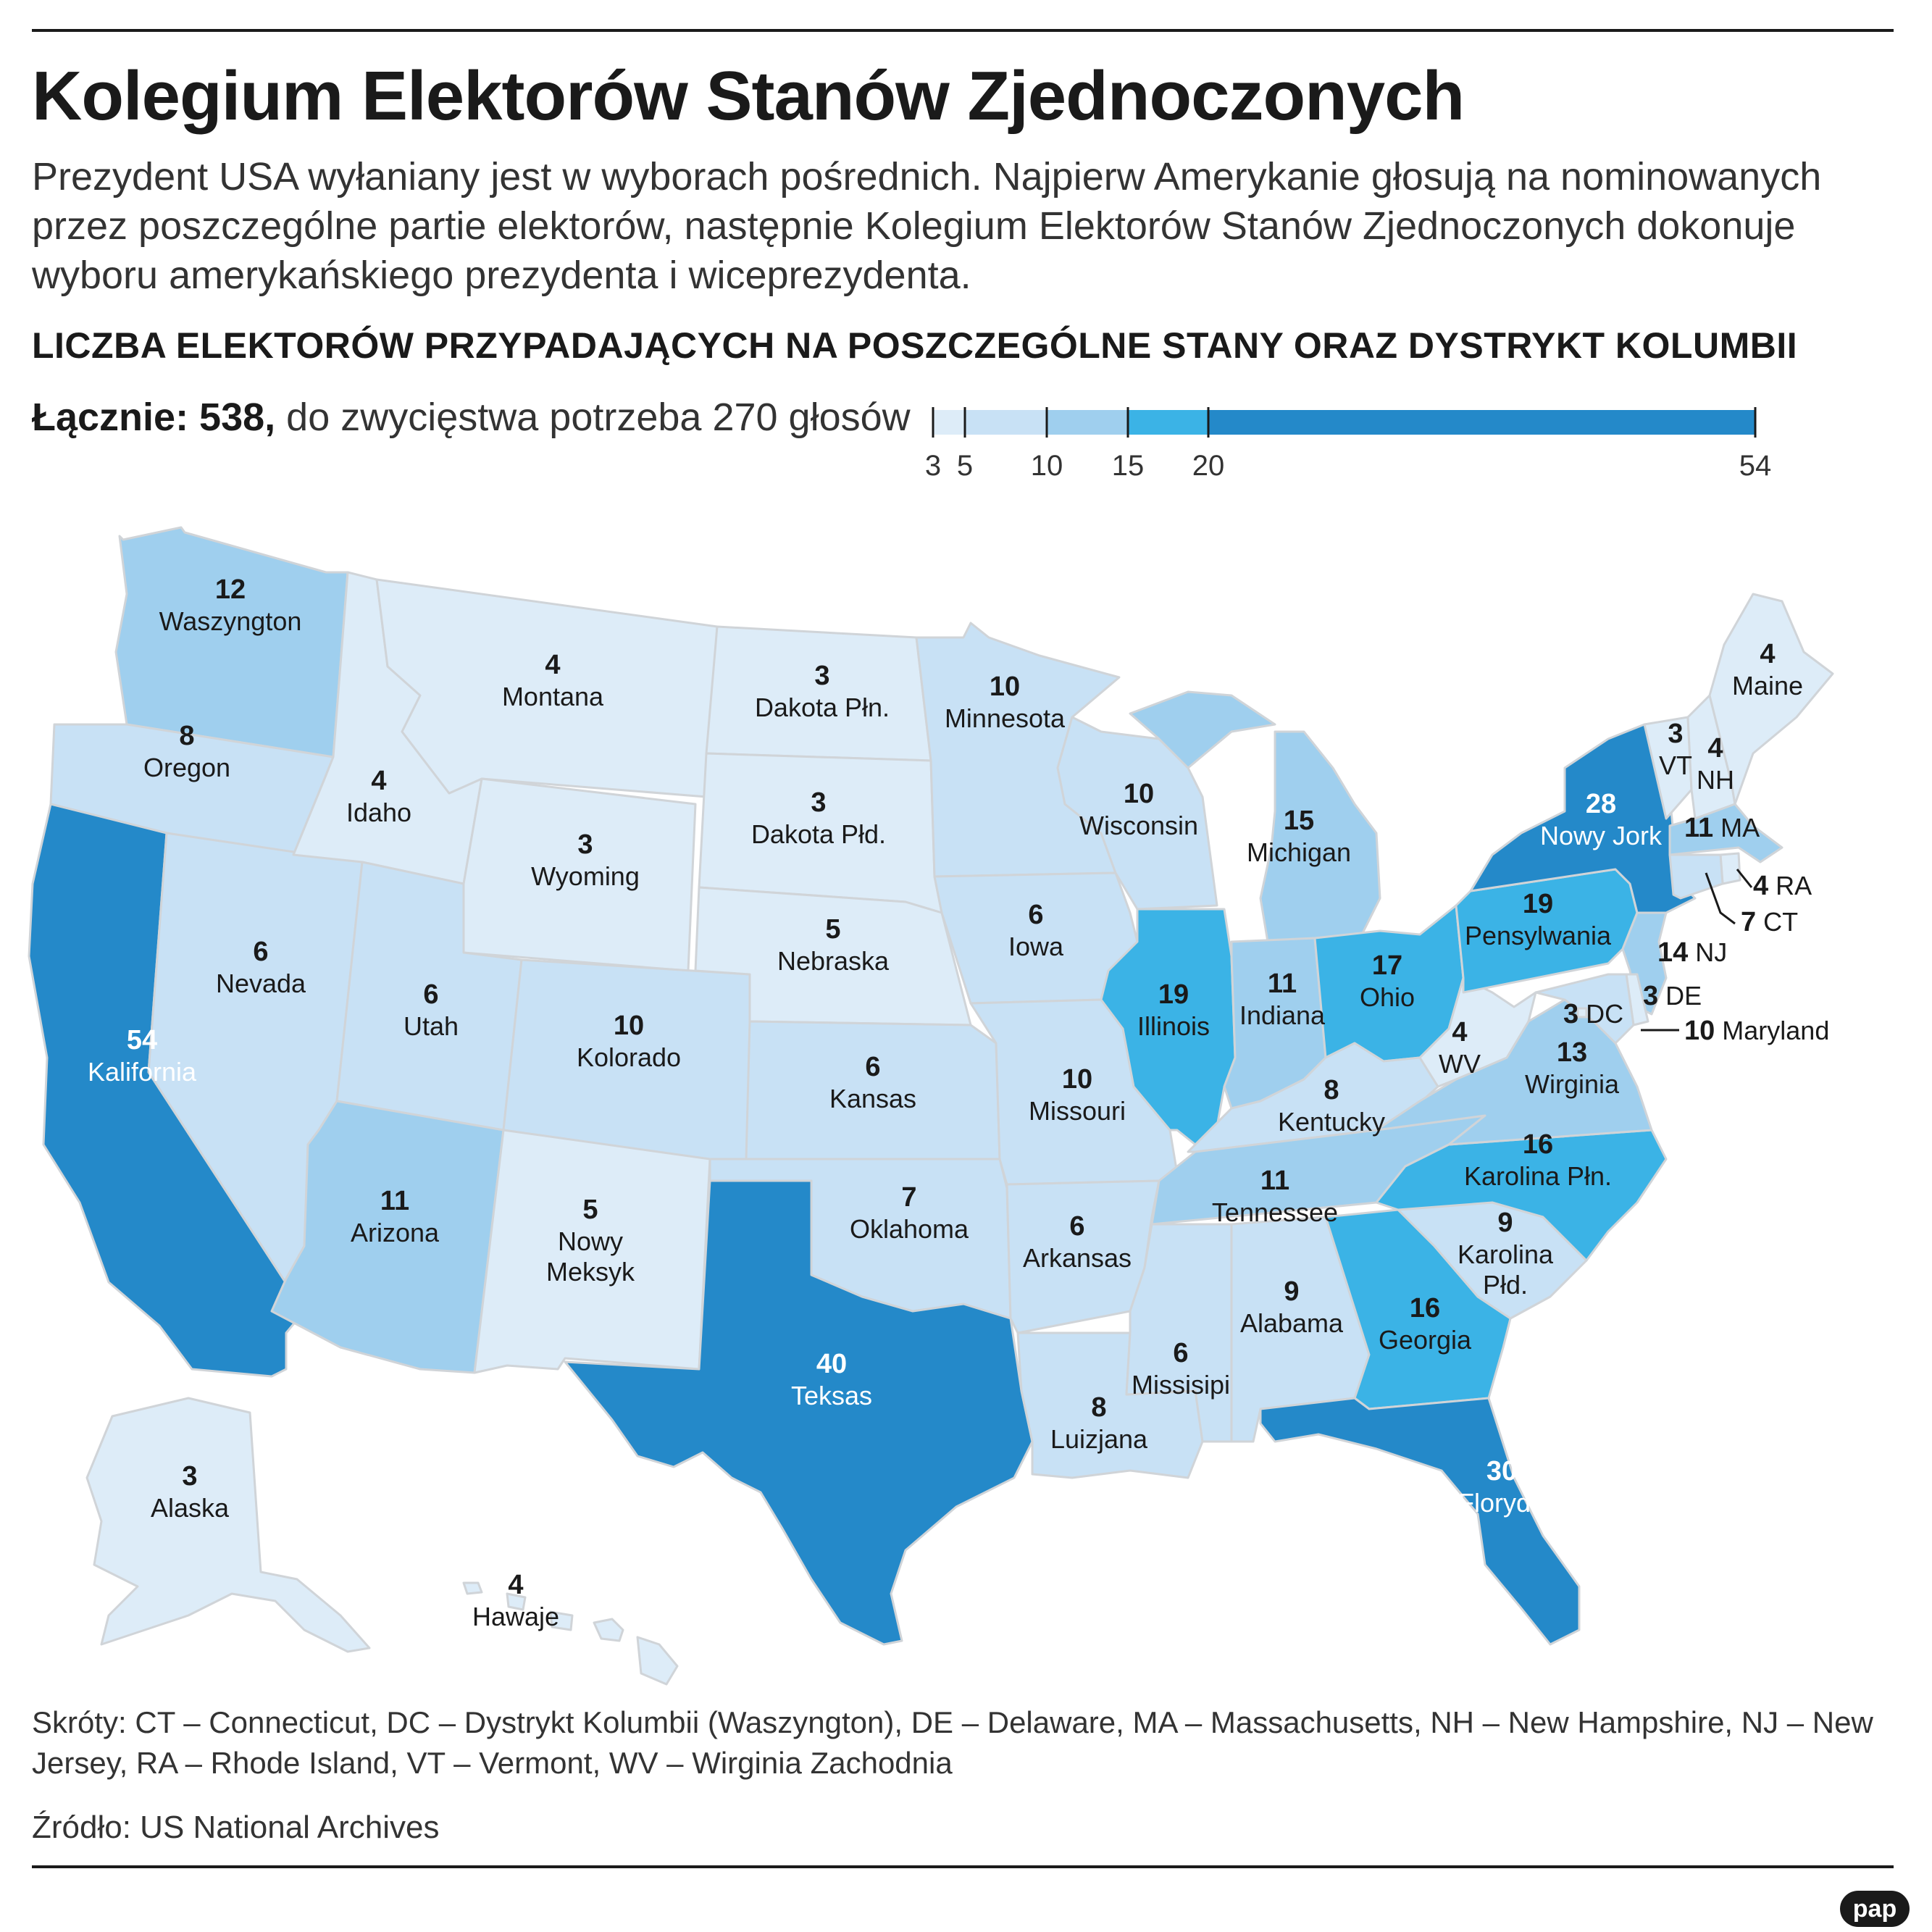 The height and width of the screenshot is (1932, 1932). What do you see at coordinates (1006, 718) in the screenshot?
I see `label-minnesota-name: Minnesota` at bounding box center [1006, 718].